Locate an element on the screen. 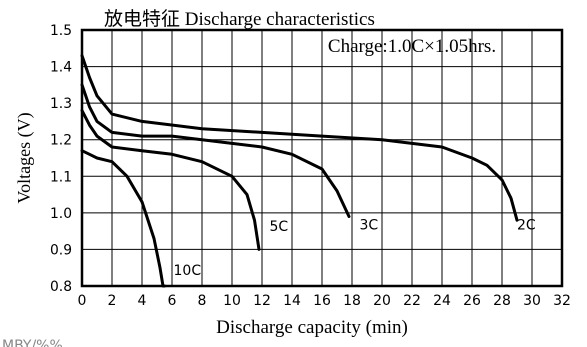  y-tick-label-1: 0.9 is located at coordinates (61, 250).